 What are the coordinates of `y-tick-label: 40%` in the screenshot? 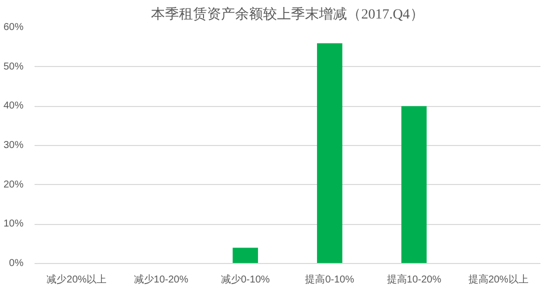 It's located at (13, 106).